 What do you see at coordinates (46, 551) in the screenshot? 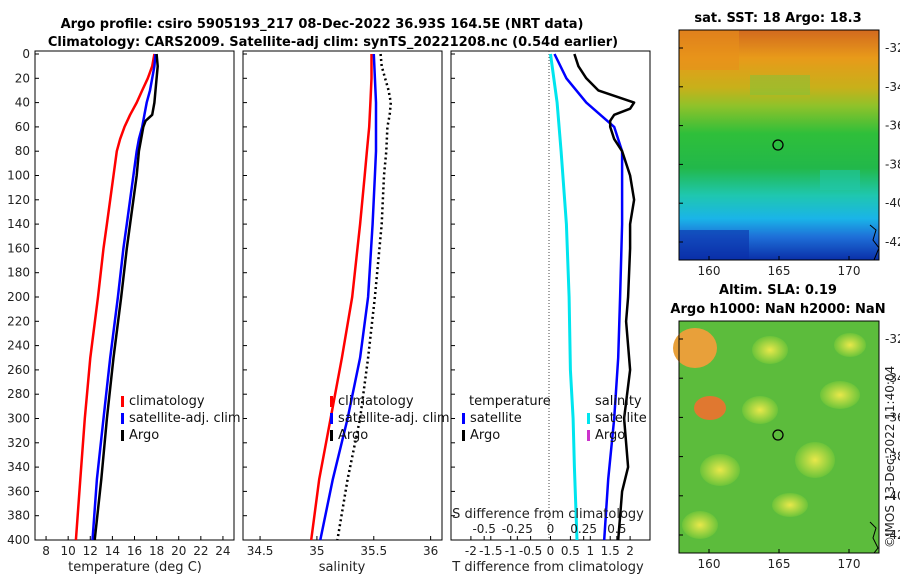
I see `x-tick-label: 8` at bounding box center [46, 551].